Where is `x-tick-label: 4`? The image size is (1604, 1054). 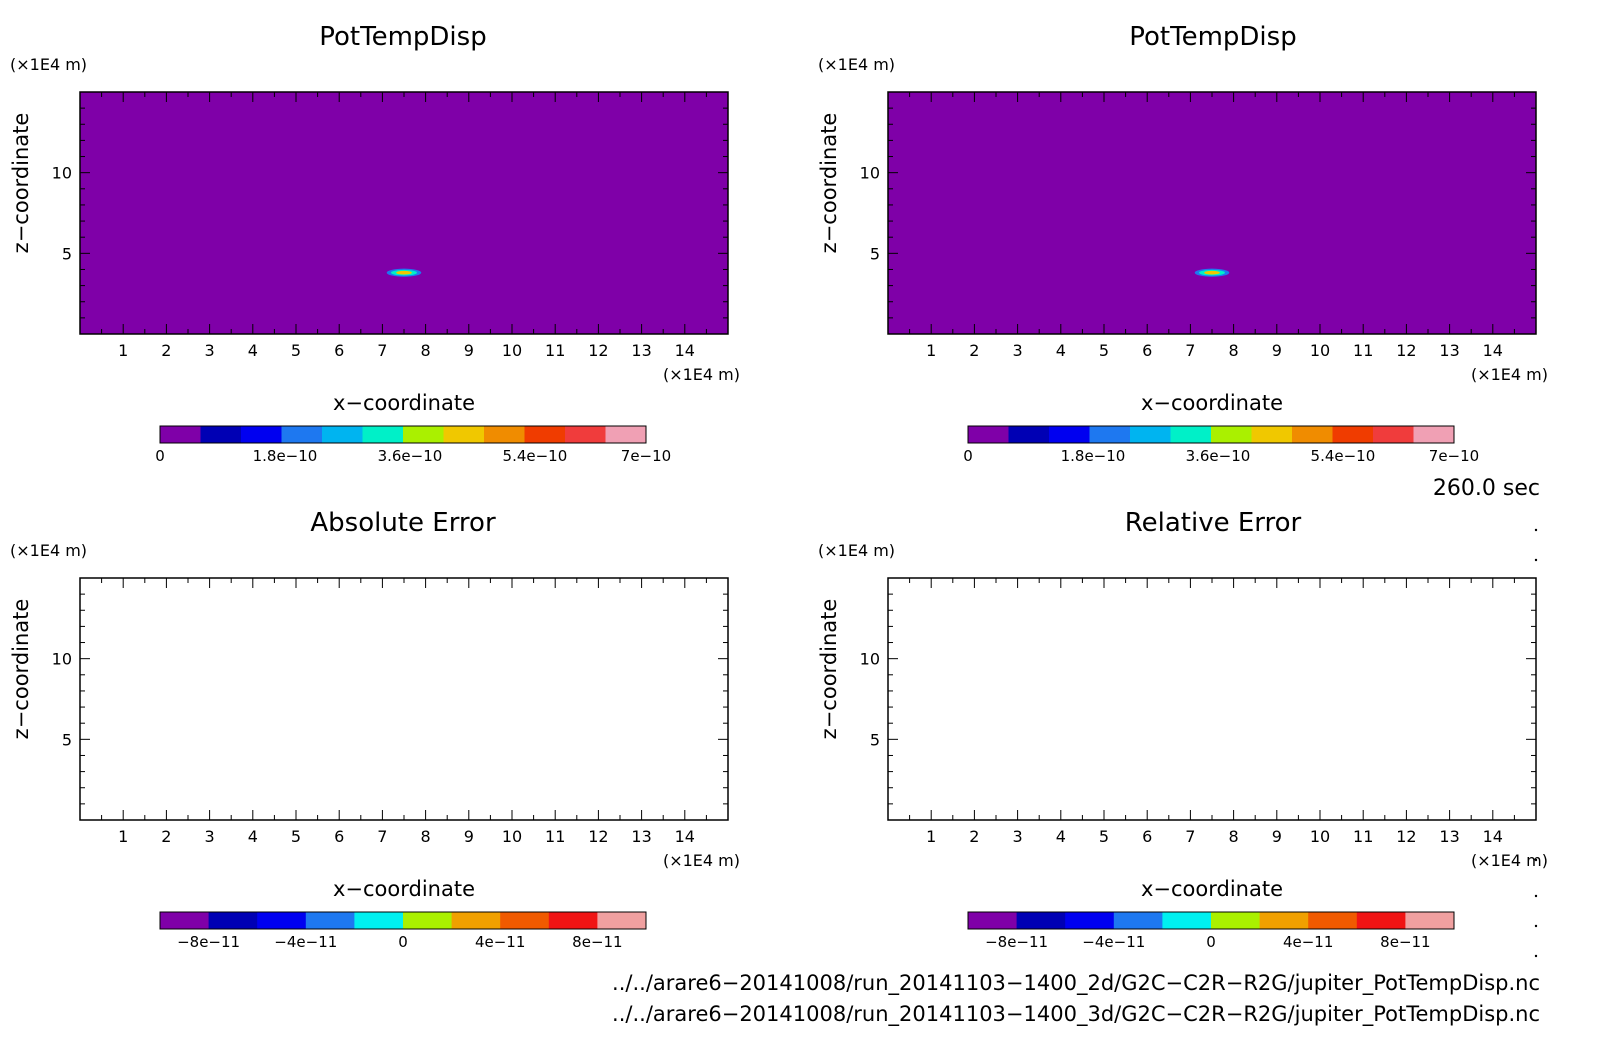
x-tick-label: 4 is located at coordinates (253, 350).